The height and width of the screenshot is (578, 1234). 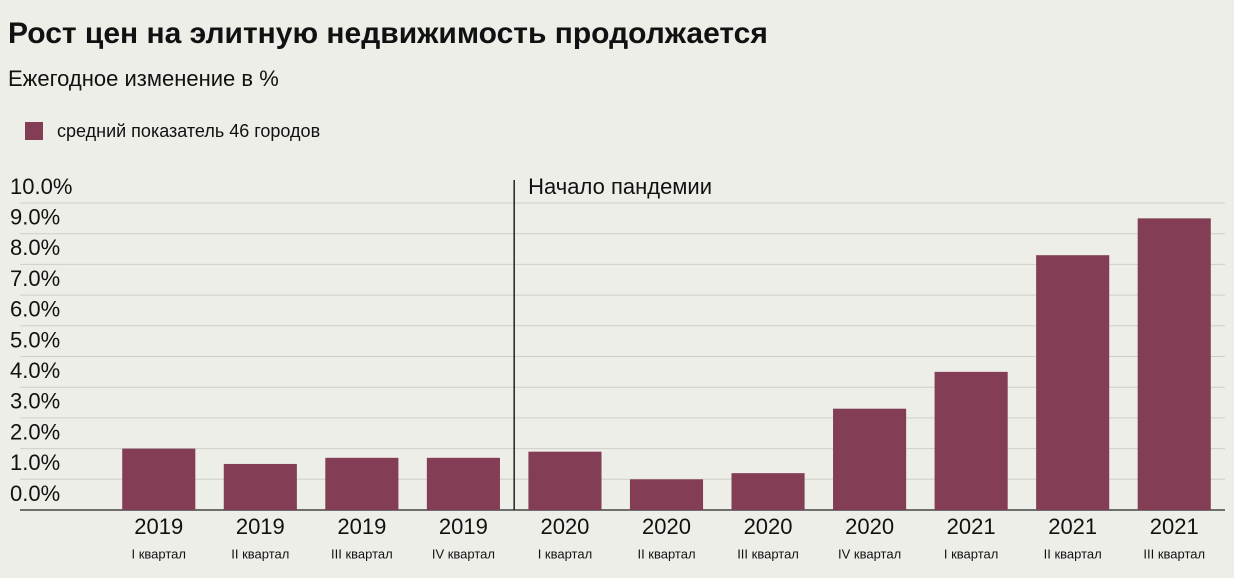 I want to click on y-tick-label: 10.0%, so click(x=41, y=186).